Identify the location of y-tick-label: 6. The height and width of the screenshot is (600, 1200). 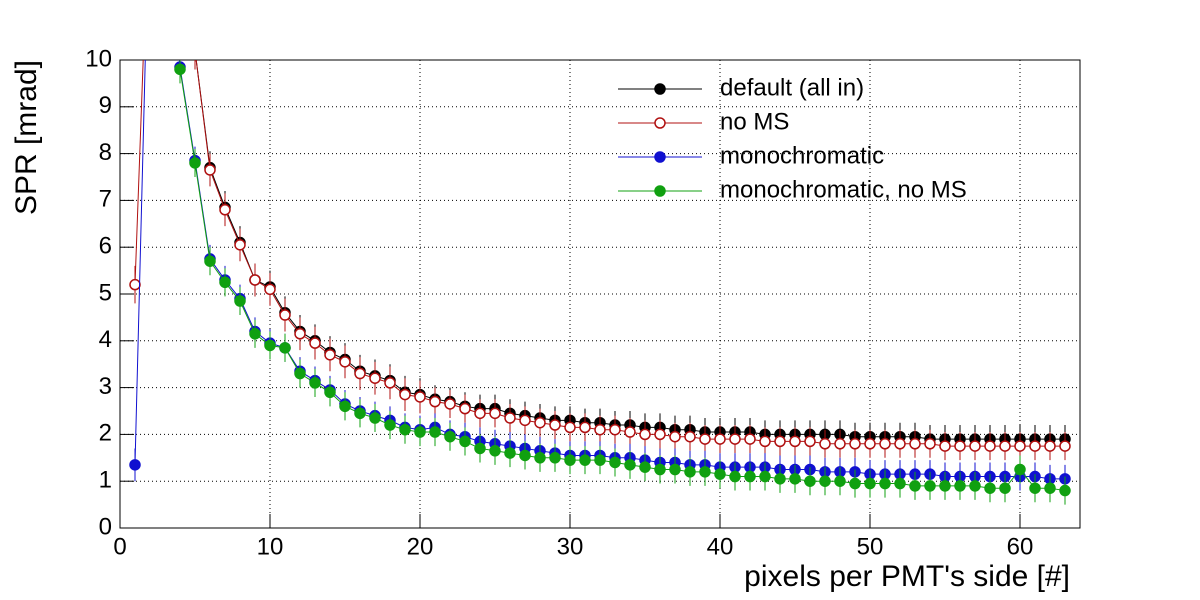
(105, 246).